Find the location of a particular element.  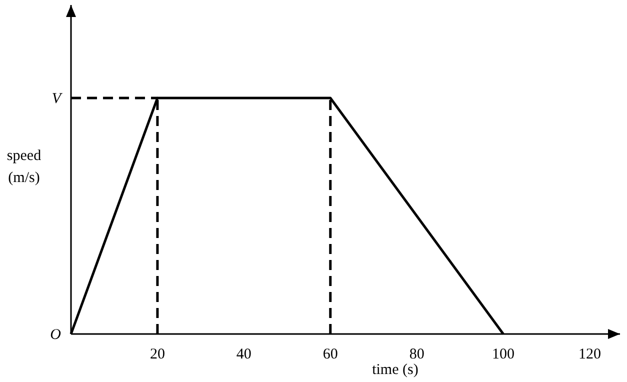

x-tick-label: 120 is located at coordinates (589, 354).